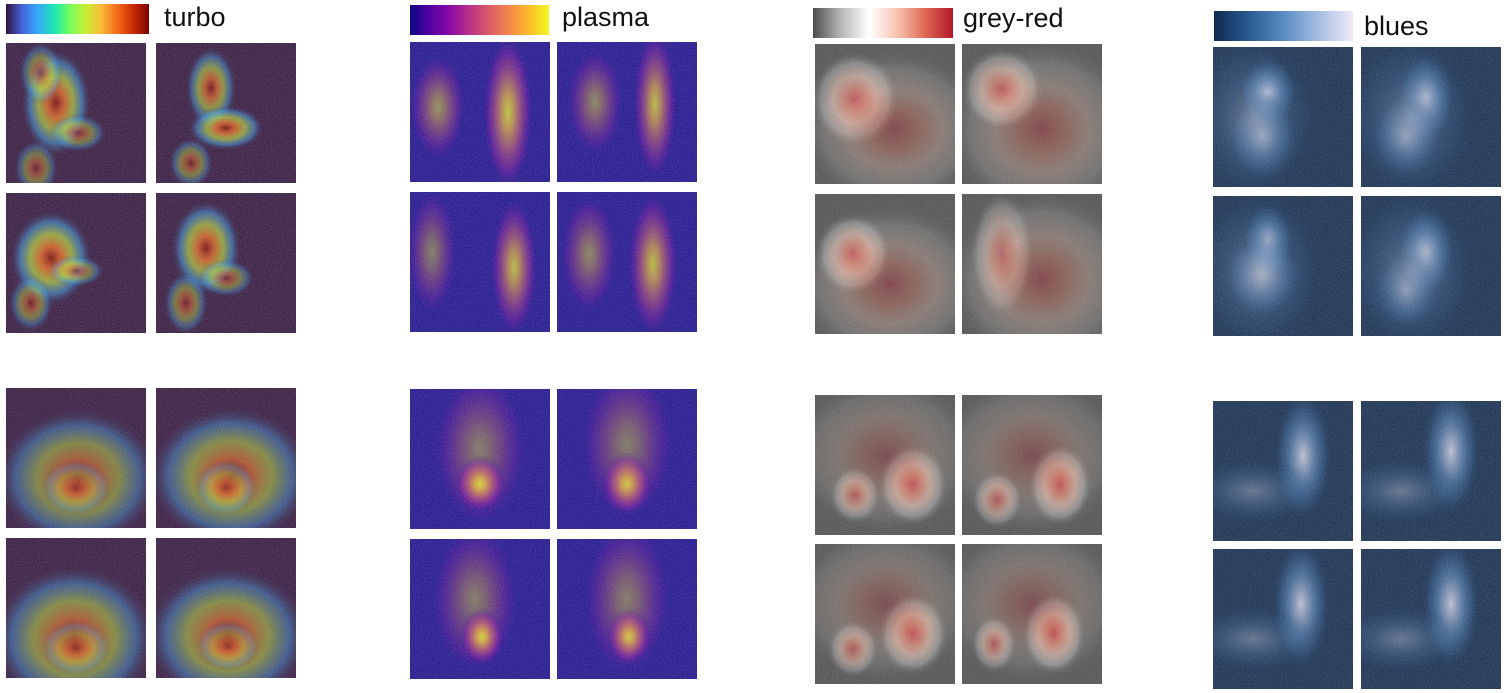 Image resolution: width=1506 pixels, height=693 pixels. I want to click on turbo-label: turbo, so click(195, 17).